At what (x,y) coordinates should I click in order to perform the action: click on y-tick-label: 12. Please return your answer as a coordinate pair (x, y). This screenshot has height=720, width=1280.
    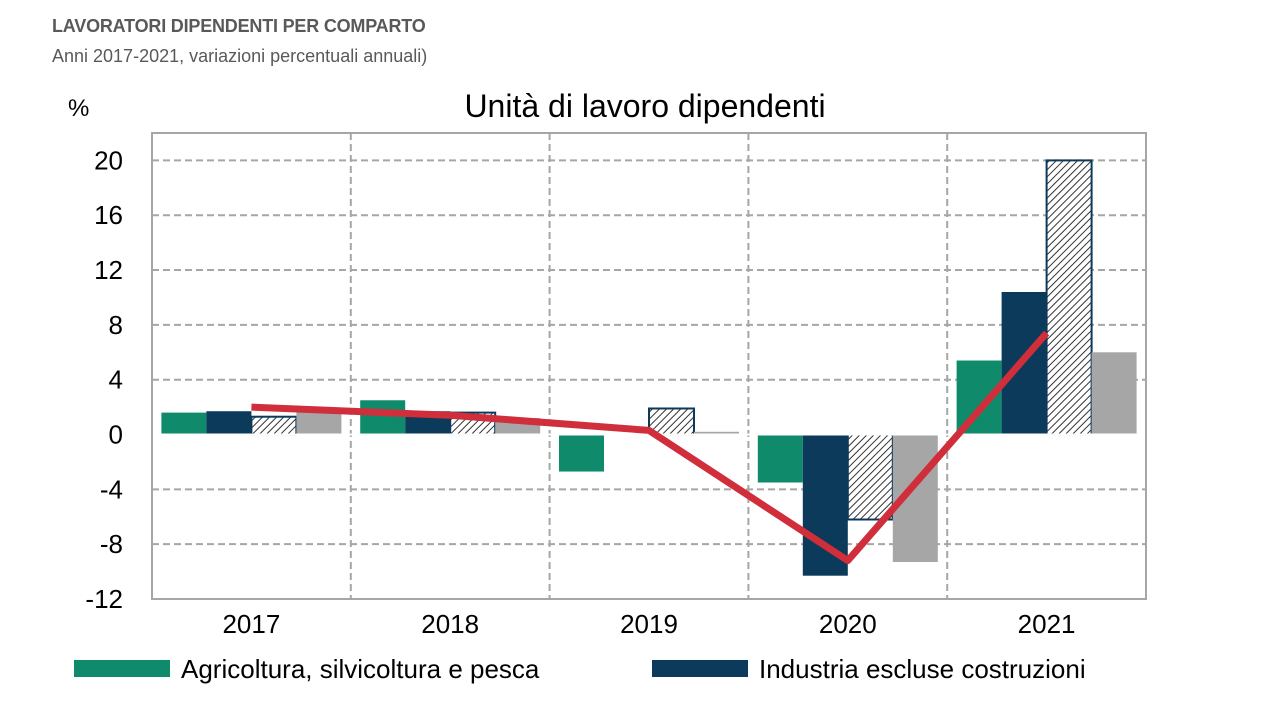
    Looking at the image, I should click on (108, 270).